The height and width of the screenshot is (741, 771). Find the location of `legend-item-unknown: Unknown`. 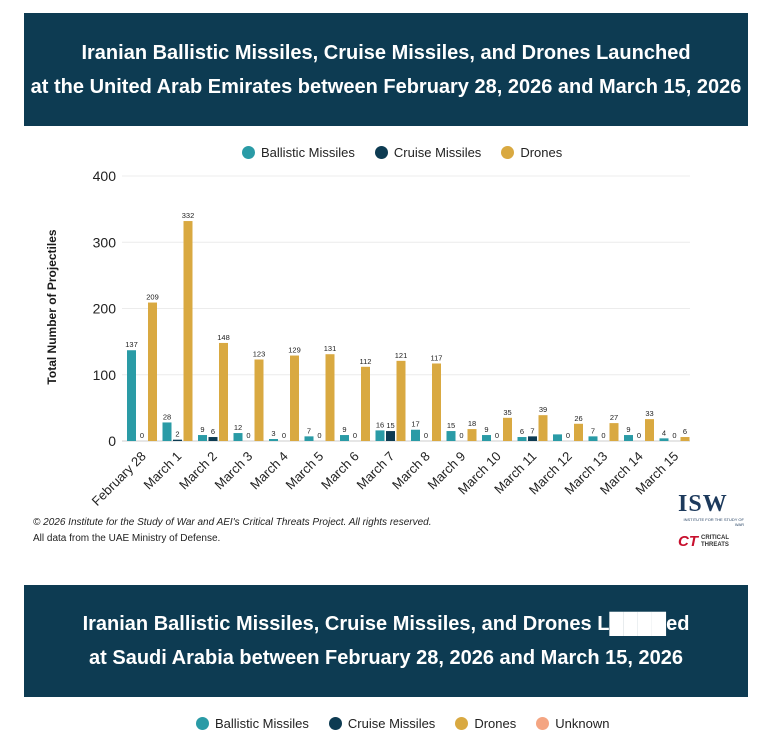

legend-item-unknown: Unknown is located at coordinates (572, 723).